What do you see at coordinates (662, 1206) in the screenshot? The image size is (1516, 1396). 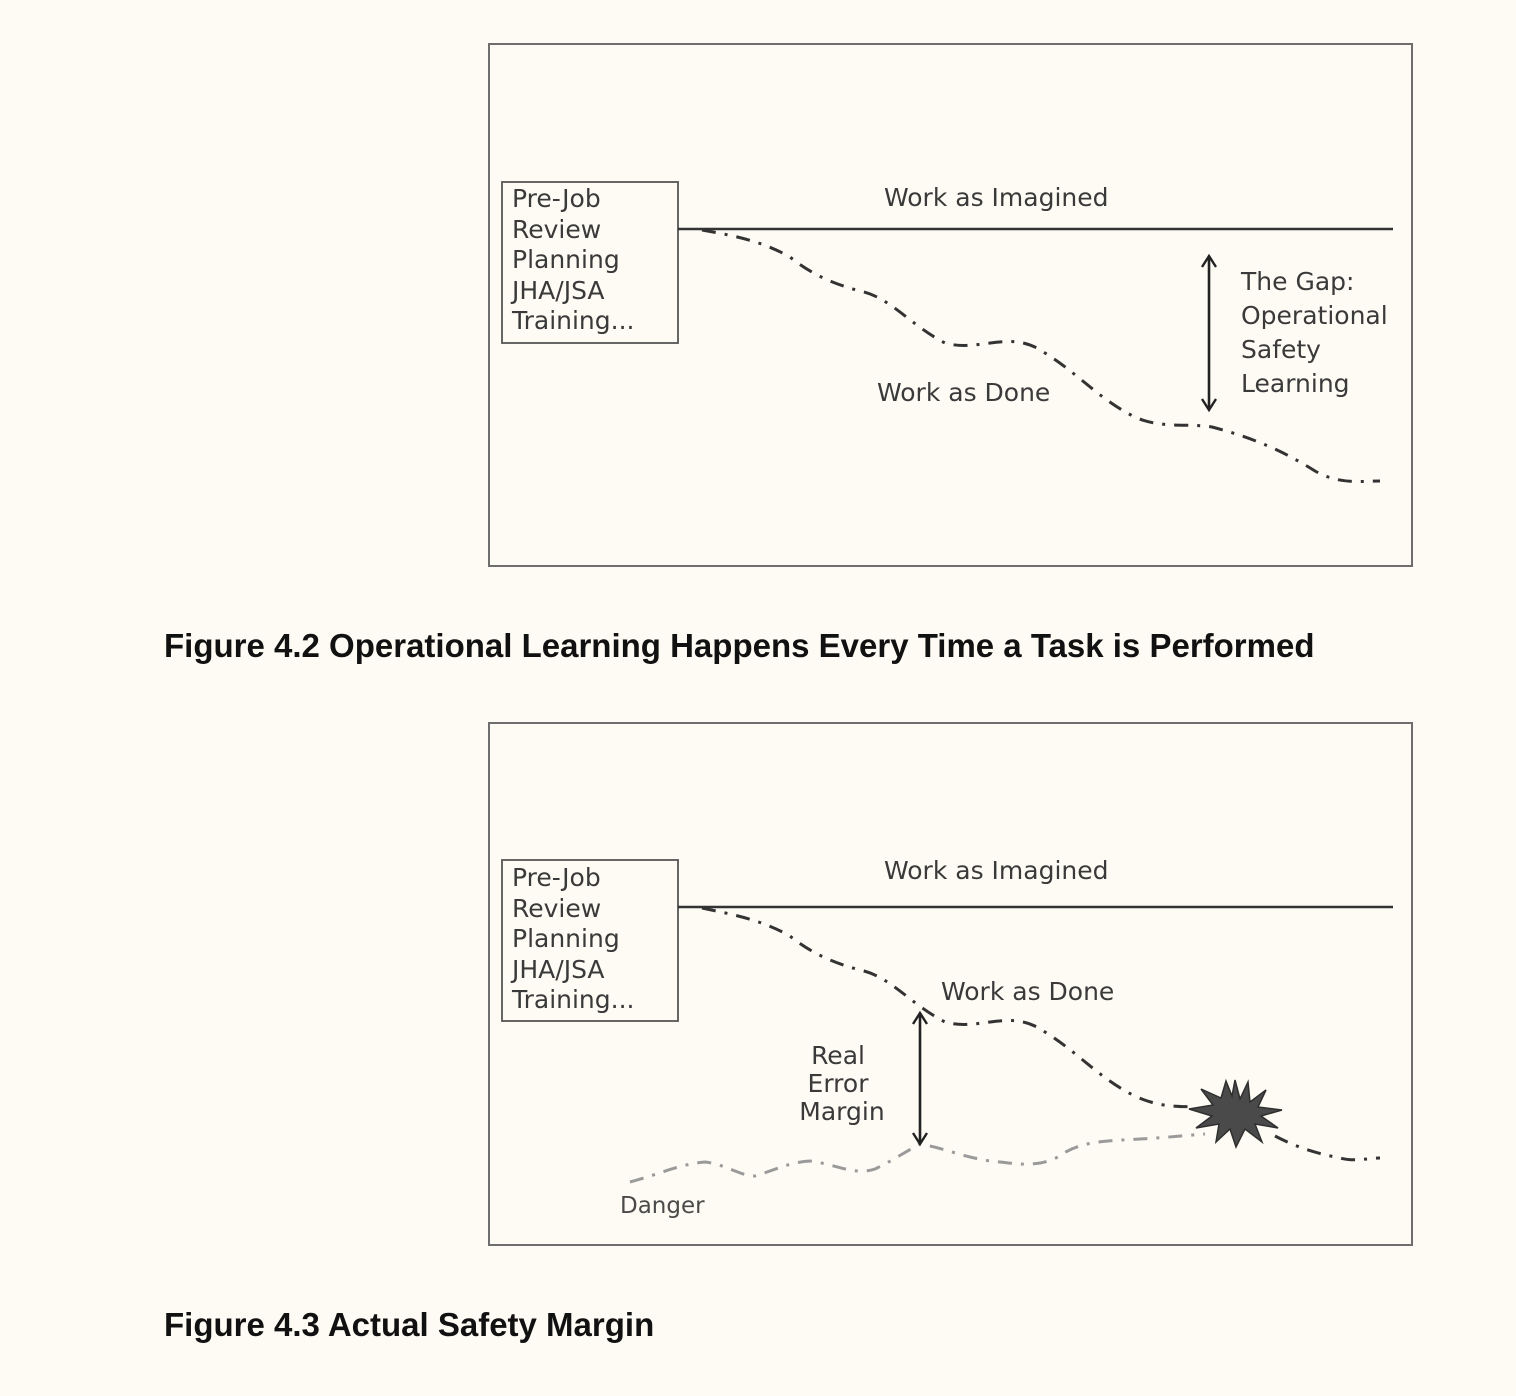 I see `danger-label: Danger` at bounding box center [662, 1206].